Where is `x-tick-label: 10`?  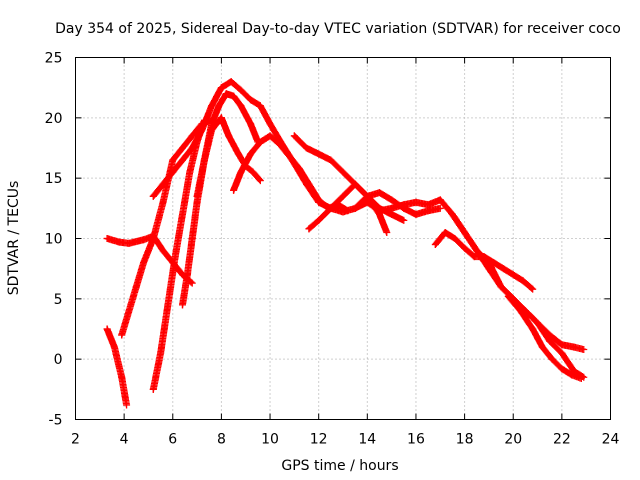 x-tick-label: 10 is located at coordinates (270, 440).